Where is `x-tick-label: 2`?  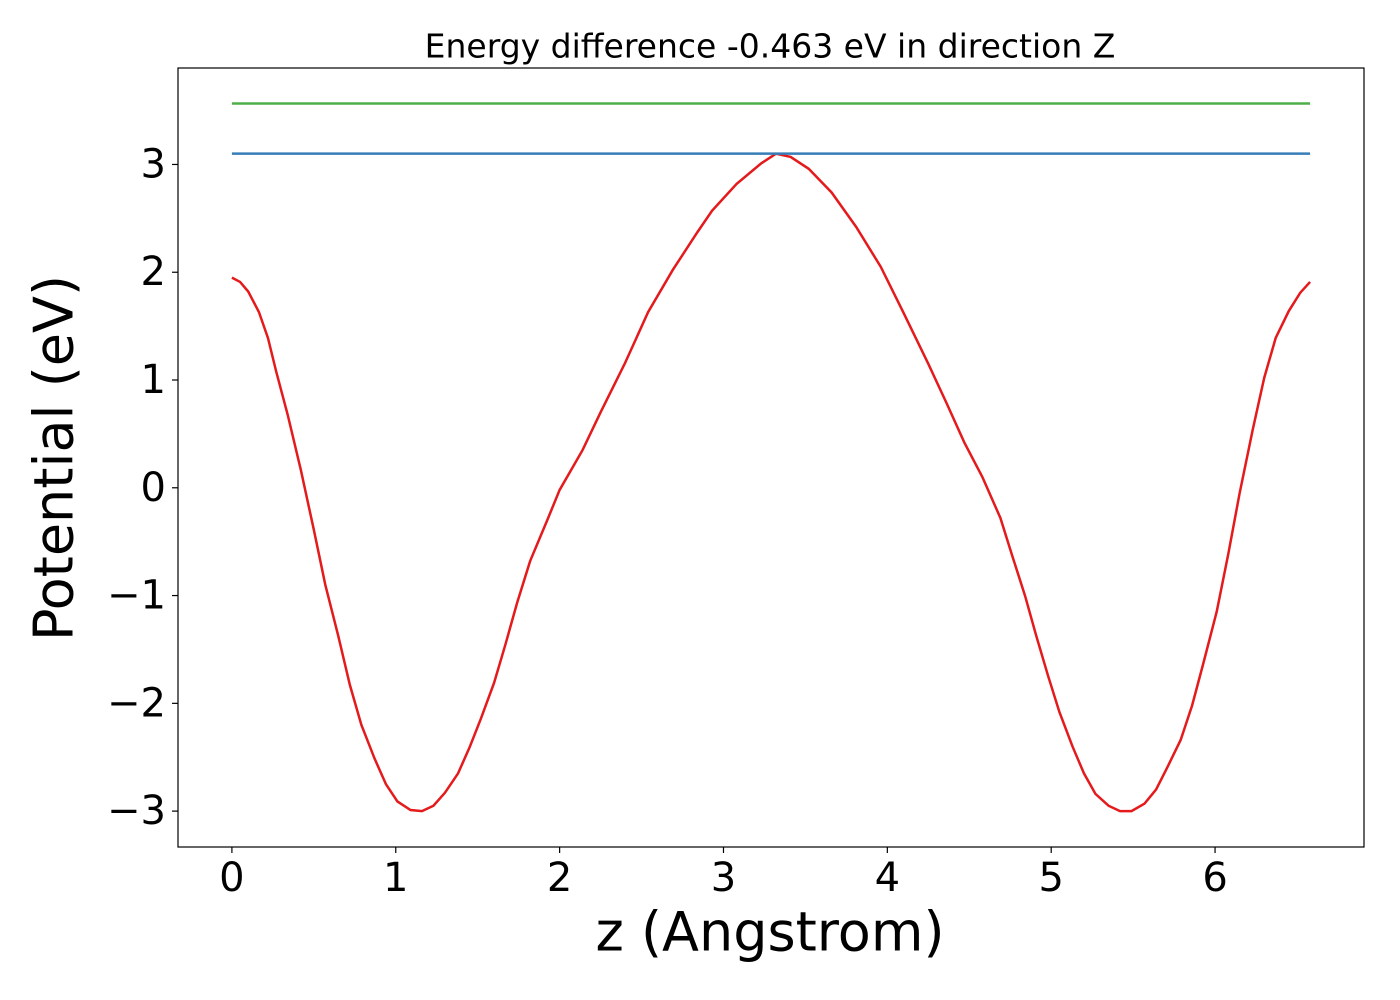 x-tick-label: 2 is located at coordinates (559, 878).